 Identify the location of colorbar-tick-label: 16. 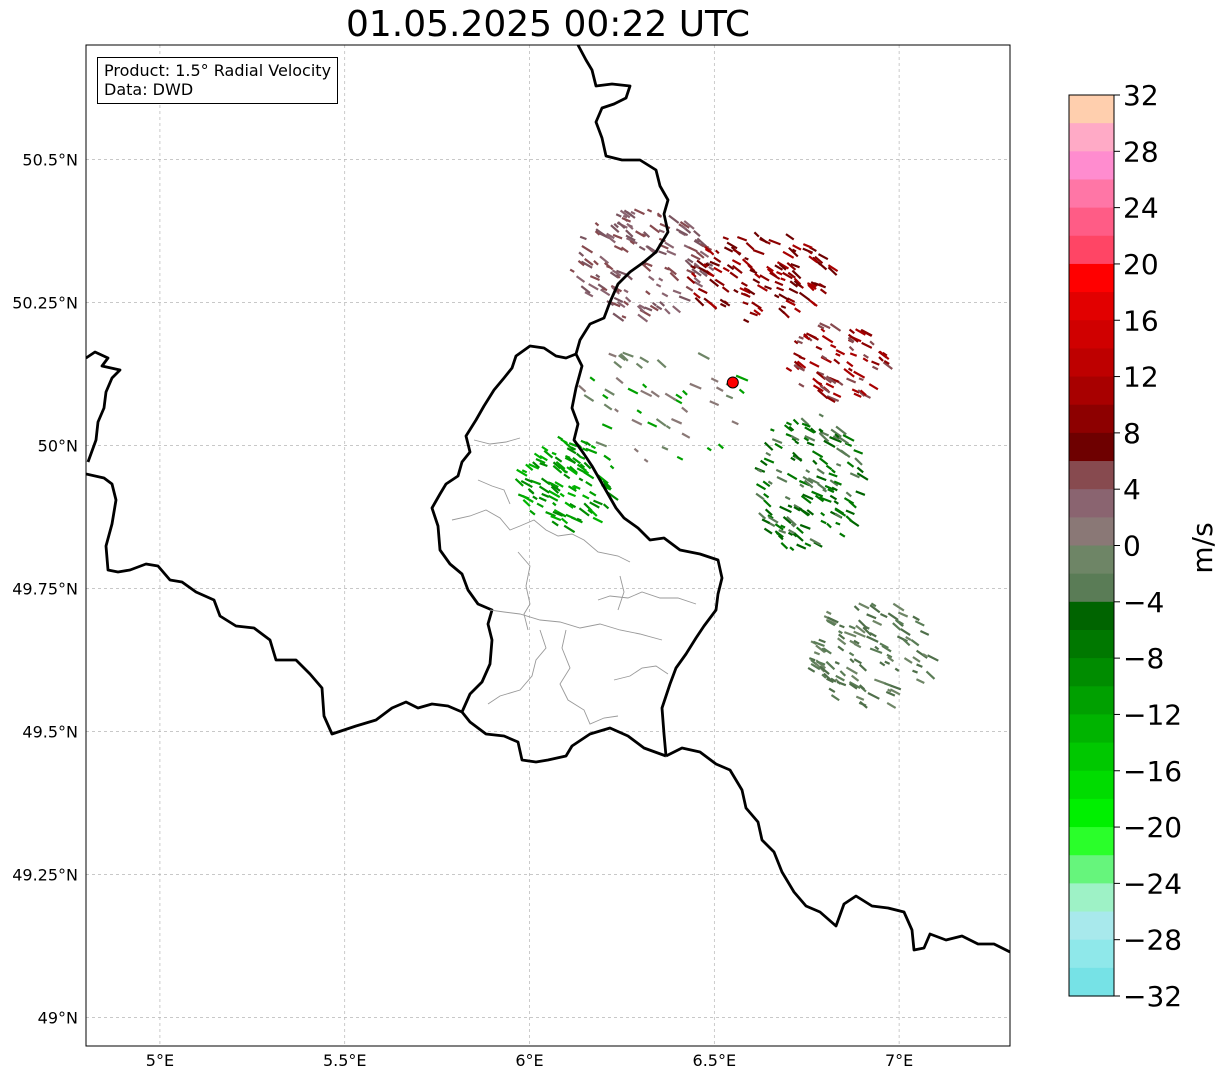
(1141, 320).